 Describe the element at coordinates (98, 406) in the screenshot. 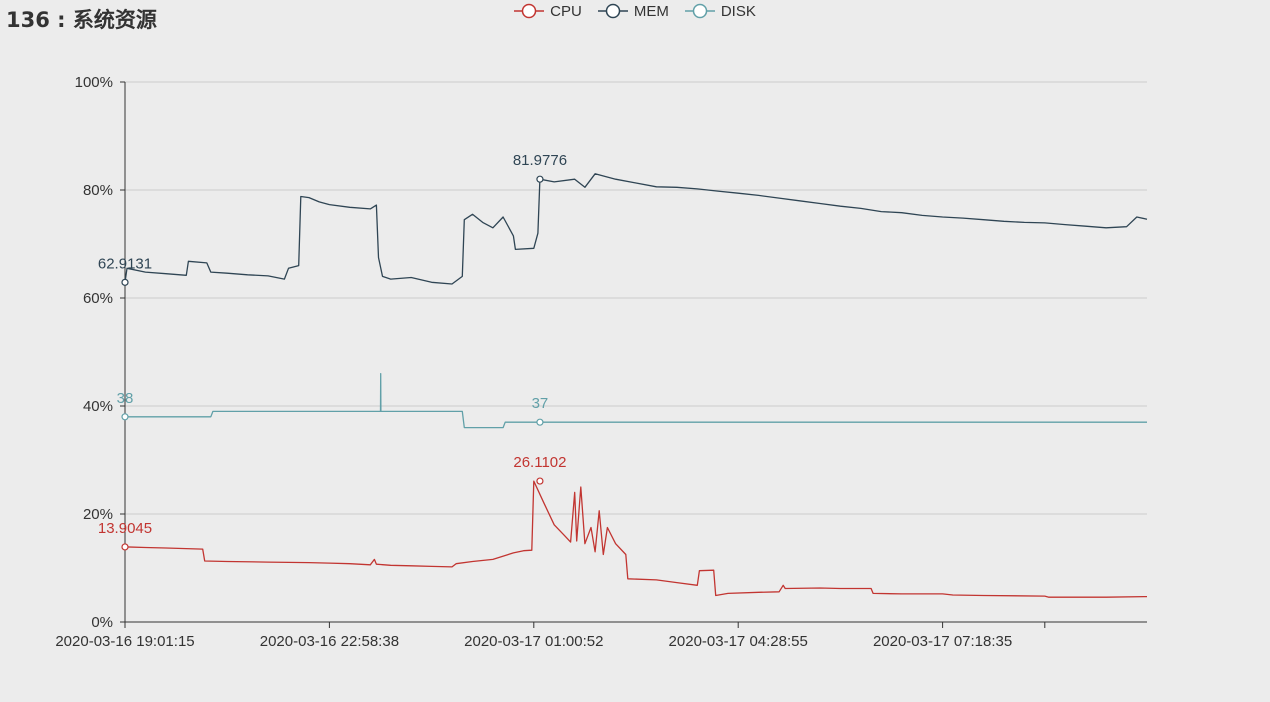

I see `y-tick-label: 40%` at that location.